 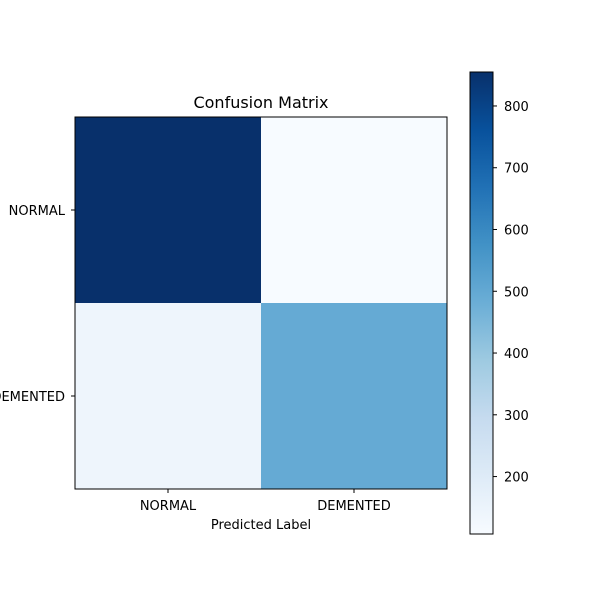 What do you see at coordinates (260, 102) in the screenshot?
I see `chart-title: Confusion Matrix` at bounding box center [260, 102].